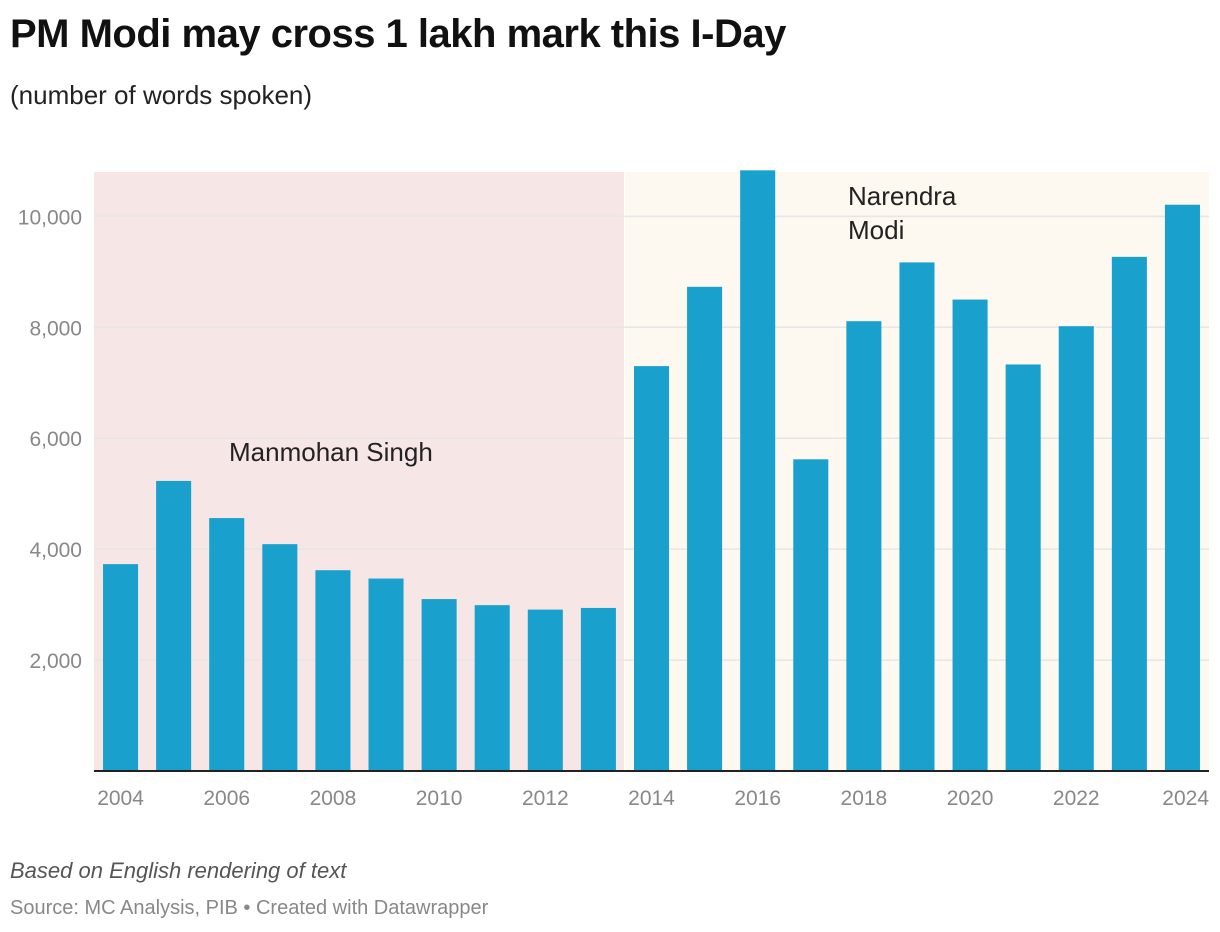 The image size is (1220, 932). Describe the element at coordinates (757, 798) in the screenshot. I see `x-tick-label: 2016` at that location.